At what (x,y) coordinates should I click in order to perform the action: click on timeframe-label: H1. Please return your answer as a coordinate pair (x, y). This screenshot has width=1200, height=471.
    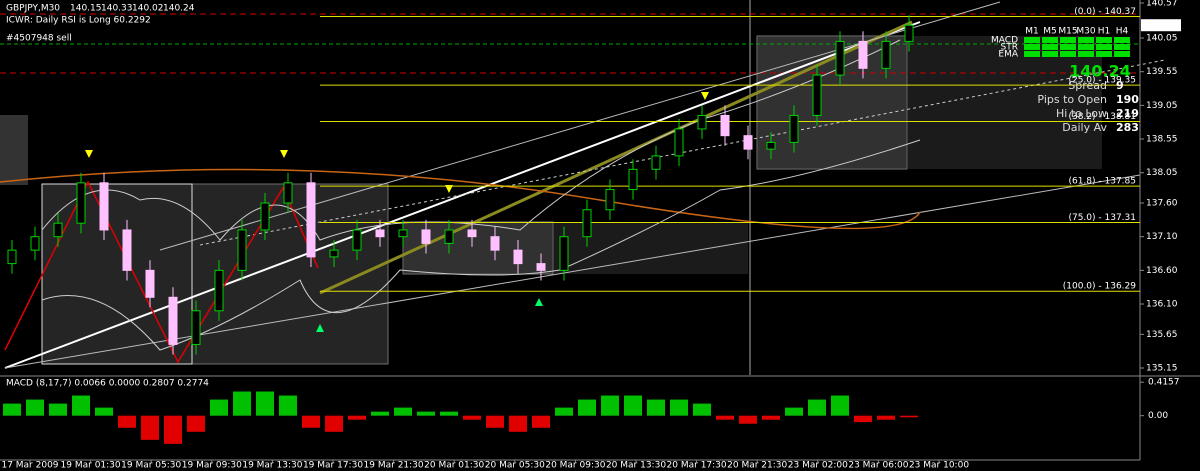
    Looking at the image, I should click on (1104, 32).